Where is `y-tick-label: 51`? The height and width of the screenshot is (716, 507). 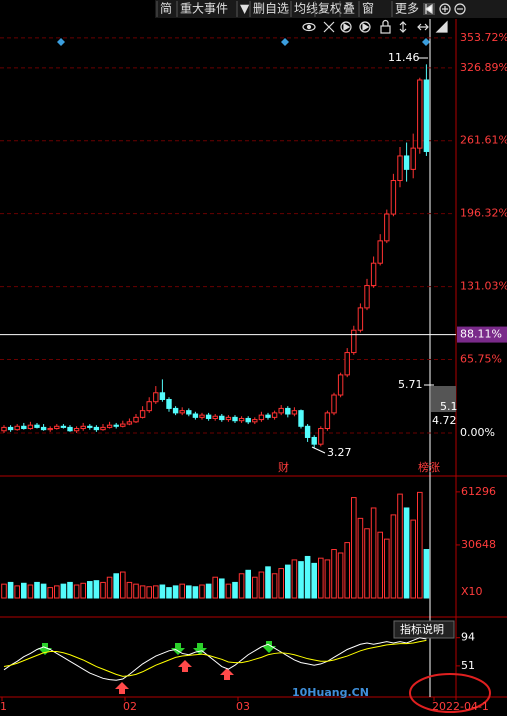
y-tick-label: 51 is located at coordinates (468, 665).